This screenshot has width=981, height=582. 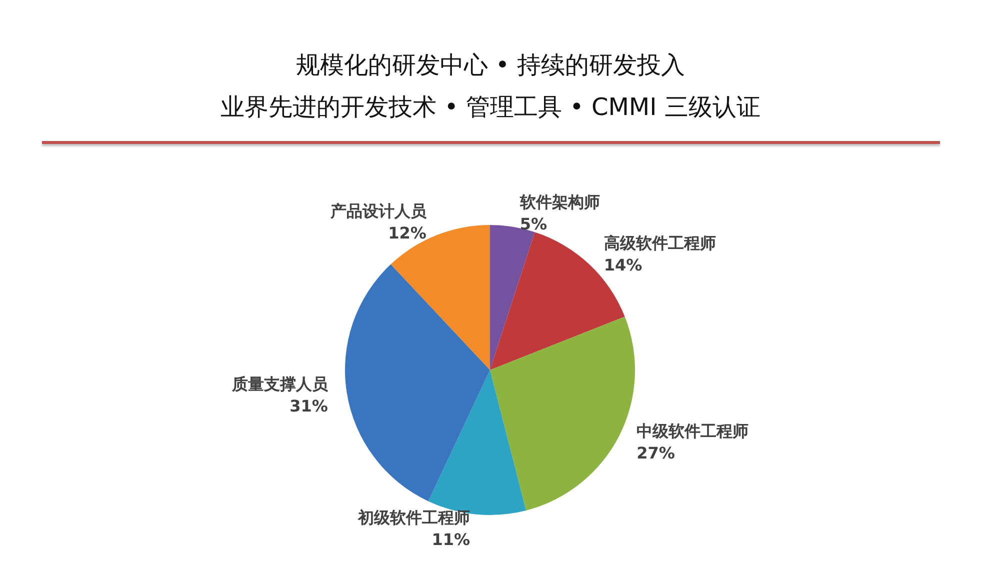 What do you see at coordinates (407, 233) in the screenshot?
I see `data-label: 12%` at bounding box center [407, 233].